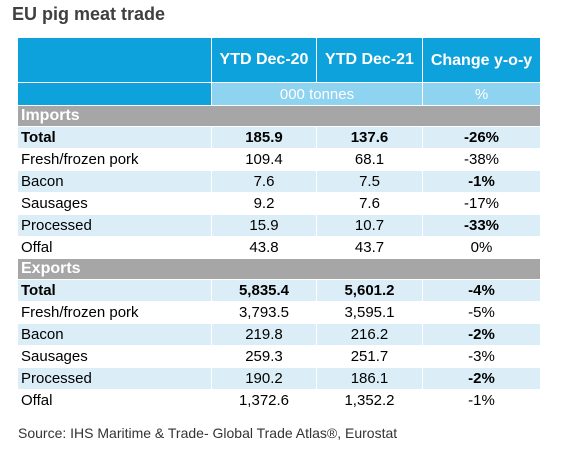 This screenshot has height=455, width=567. I want to click on column-header-change: Change y-o-y, so click(481, 60).